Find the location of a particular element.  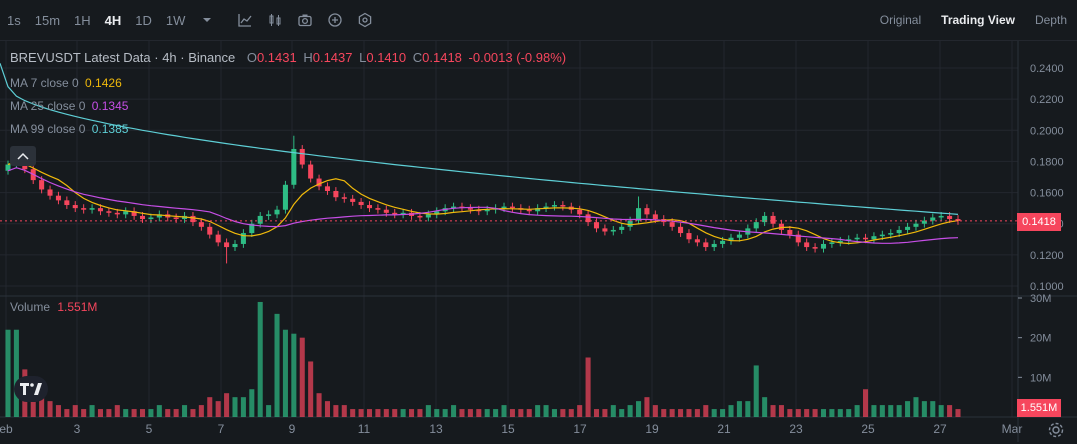

open-value: 0.1431 is located at coordinates (276, 57).